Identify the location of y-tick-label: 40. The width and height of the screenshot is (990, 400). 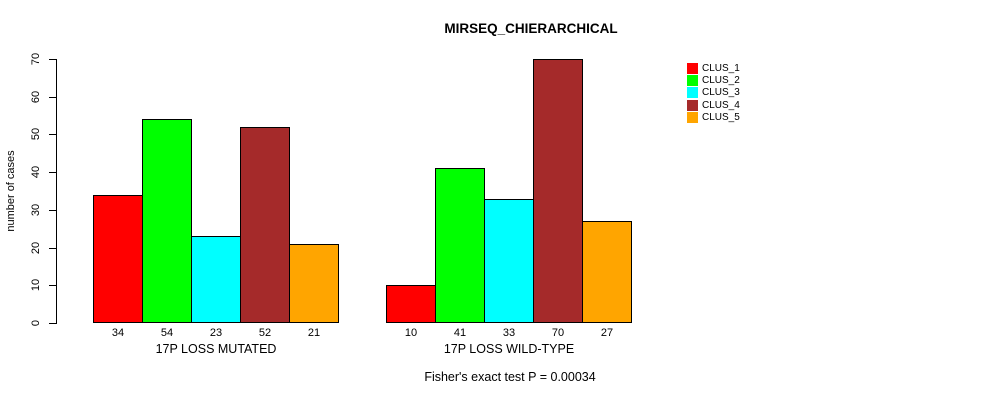
(36, 172).